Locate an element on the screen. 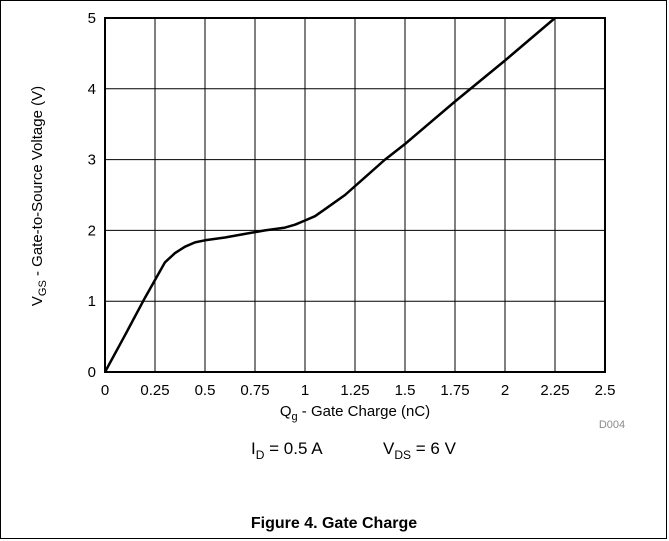  x-tick-label: 1.5 is located at coordinates (405, 390).